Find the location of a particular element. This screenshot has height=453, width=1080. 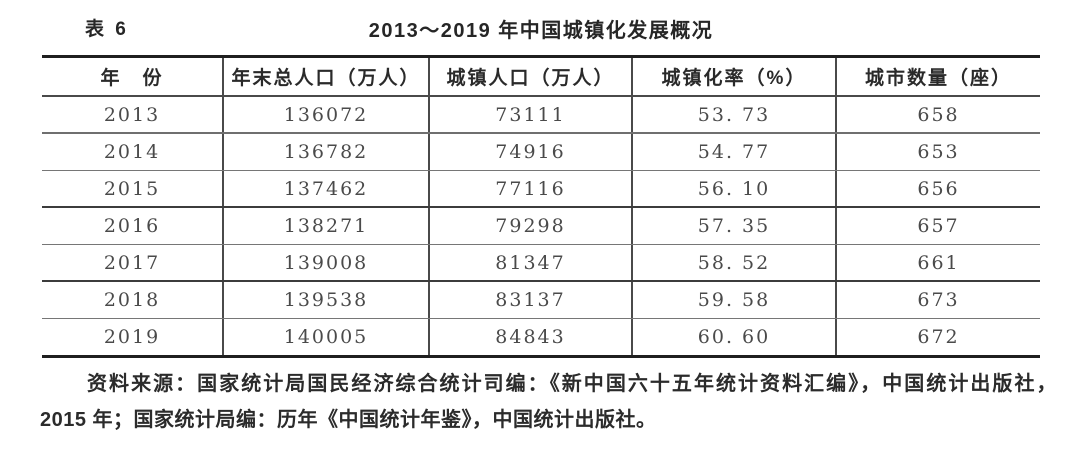

table-row: 2019 140005 84843 60. 60 672 is located at coordinates (541, 337).